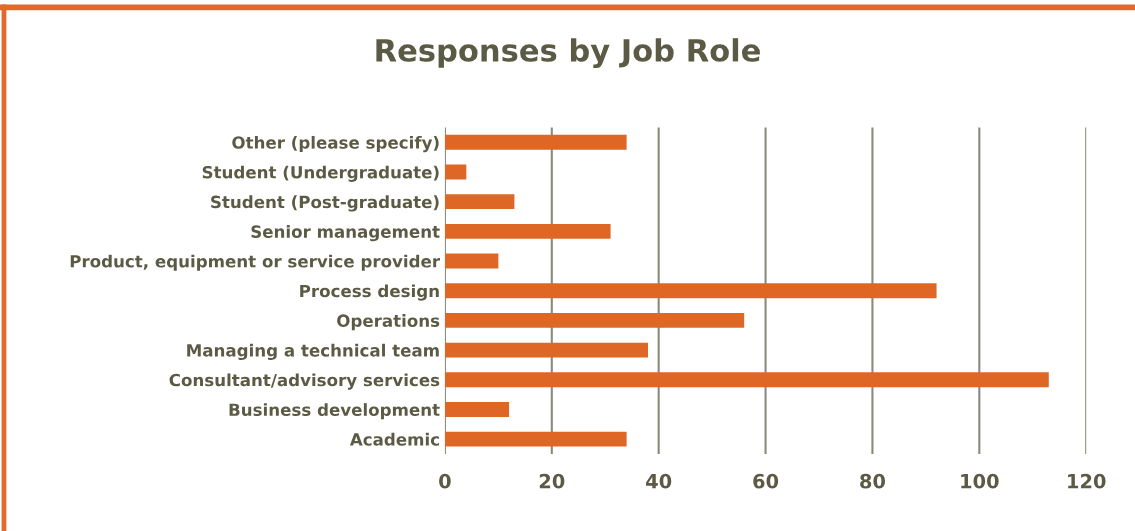 This screenshot has height=531, width=1135. Describe the element at coordinates (345, 233) in the screenshot. I see `y-tick-label: Senior management` at that location.